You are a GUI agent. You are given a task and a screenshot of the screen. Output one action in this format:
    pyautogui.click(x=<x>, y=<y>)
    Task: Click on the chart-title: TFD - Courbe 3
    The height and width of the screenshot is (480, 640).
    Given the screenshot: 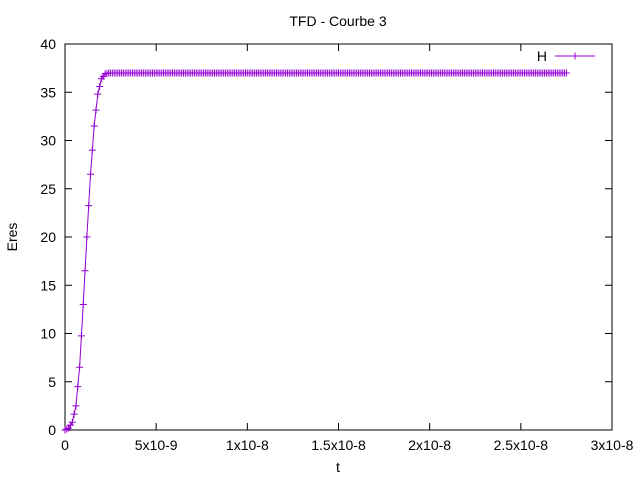 What is the action you would take?
    pyautogui.click(x=337, y=21)
    